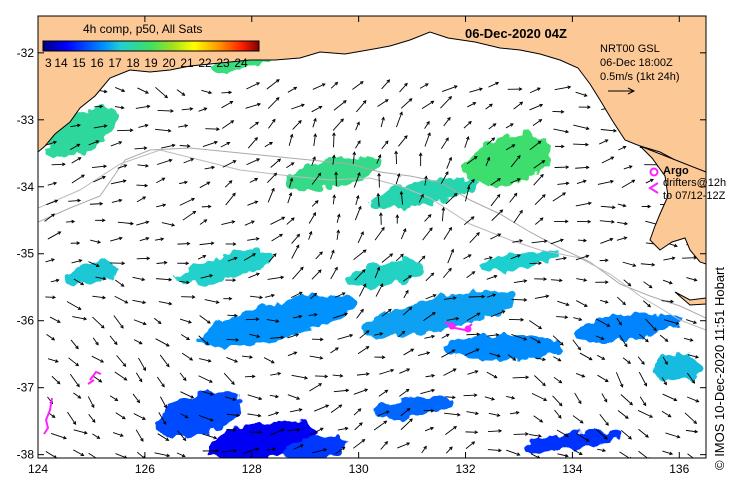 The image size is (749, 496). What do you see at coordinates (719, 368) in the screenshot?
I see `imos-credit: © IMOS 10-Dec-2020 11:51 Hobart` at bounding box center [719, 368].